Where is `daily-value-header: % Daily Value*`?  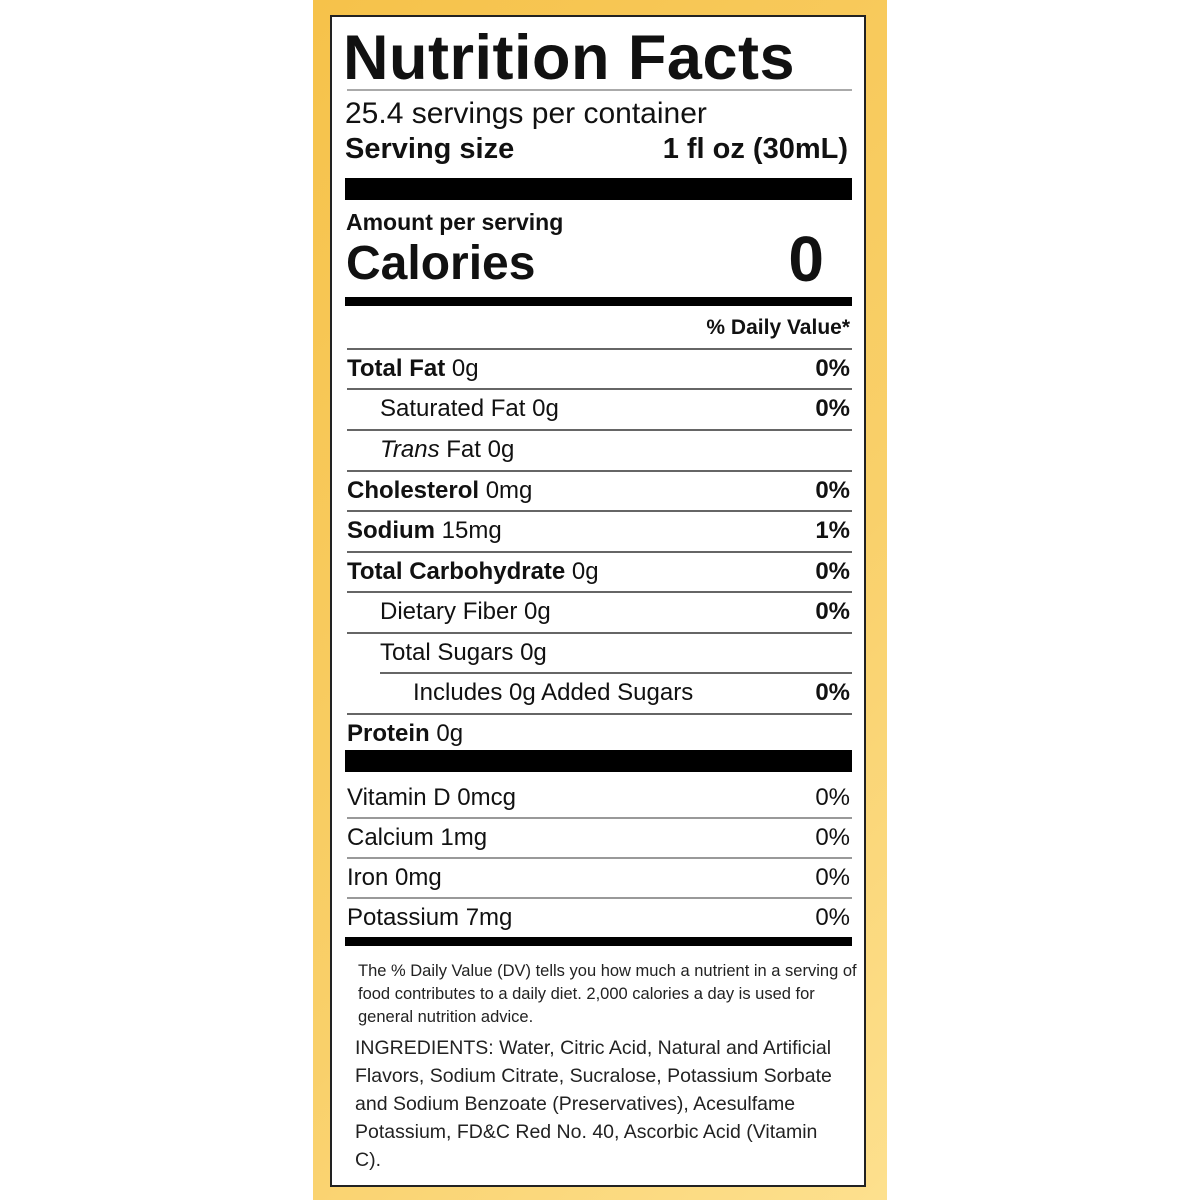 daily-value-header: % Daily Value* is located at coordinates (778, 327).